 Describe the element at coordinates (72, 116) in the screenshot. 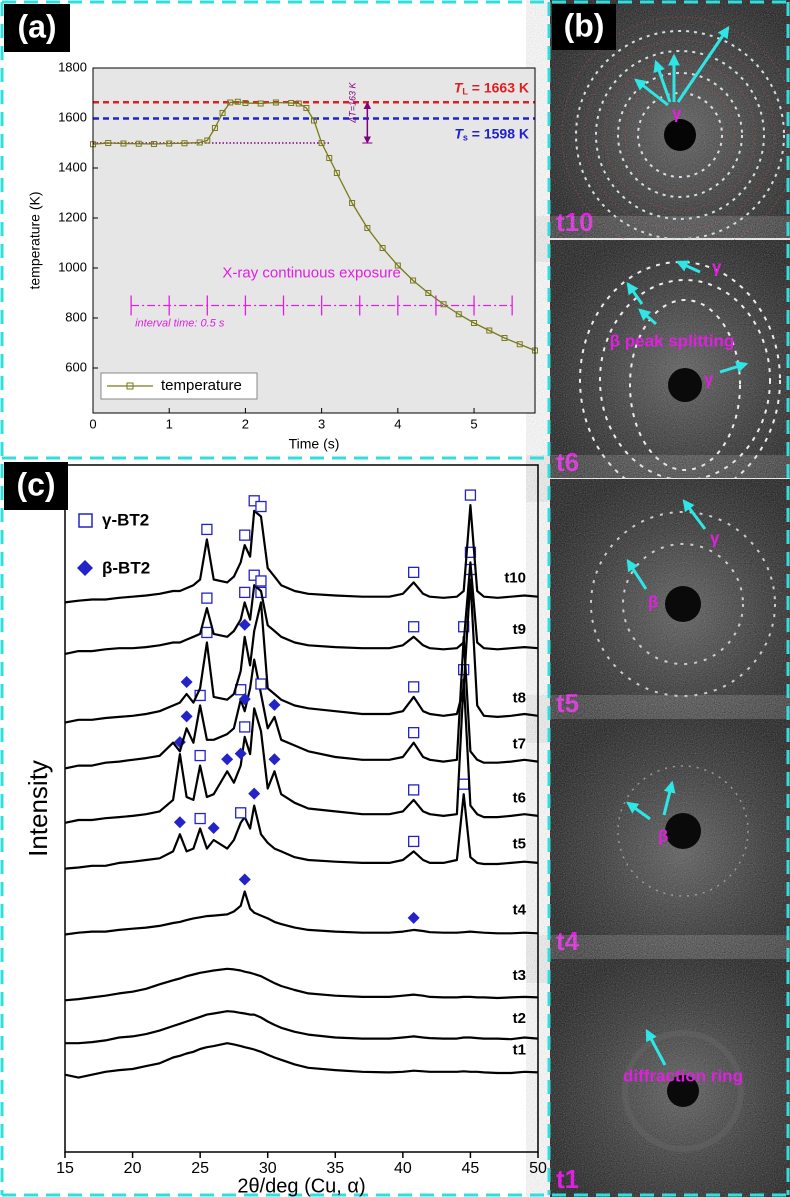

I see `y-tick-label: 1600` at that location.